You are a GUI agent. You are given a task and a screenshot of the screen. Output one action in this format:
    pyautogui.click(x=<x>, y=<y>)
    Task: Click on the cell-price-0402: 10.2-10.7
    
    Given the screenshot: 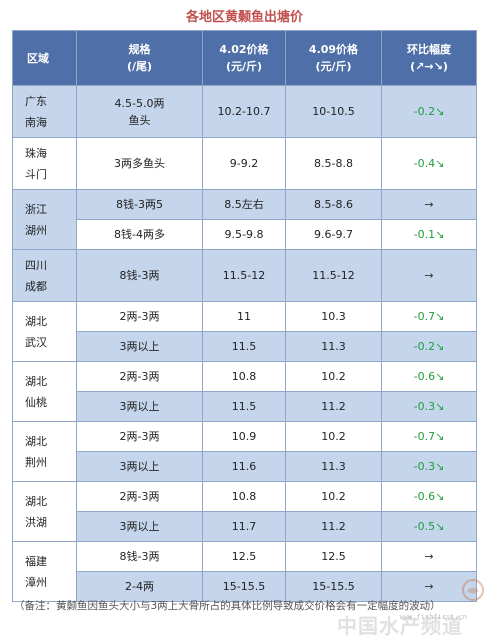 What is the action you would take?
    pyautogui.click(x=244, y=111)
    